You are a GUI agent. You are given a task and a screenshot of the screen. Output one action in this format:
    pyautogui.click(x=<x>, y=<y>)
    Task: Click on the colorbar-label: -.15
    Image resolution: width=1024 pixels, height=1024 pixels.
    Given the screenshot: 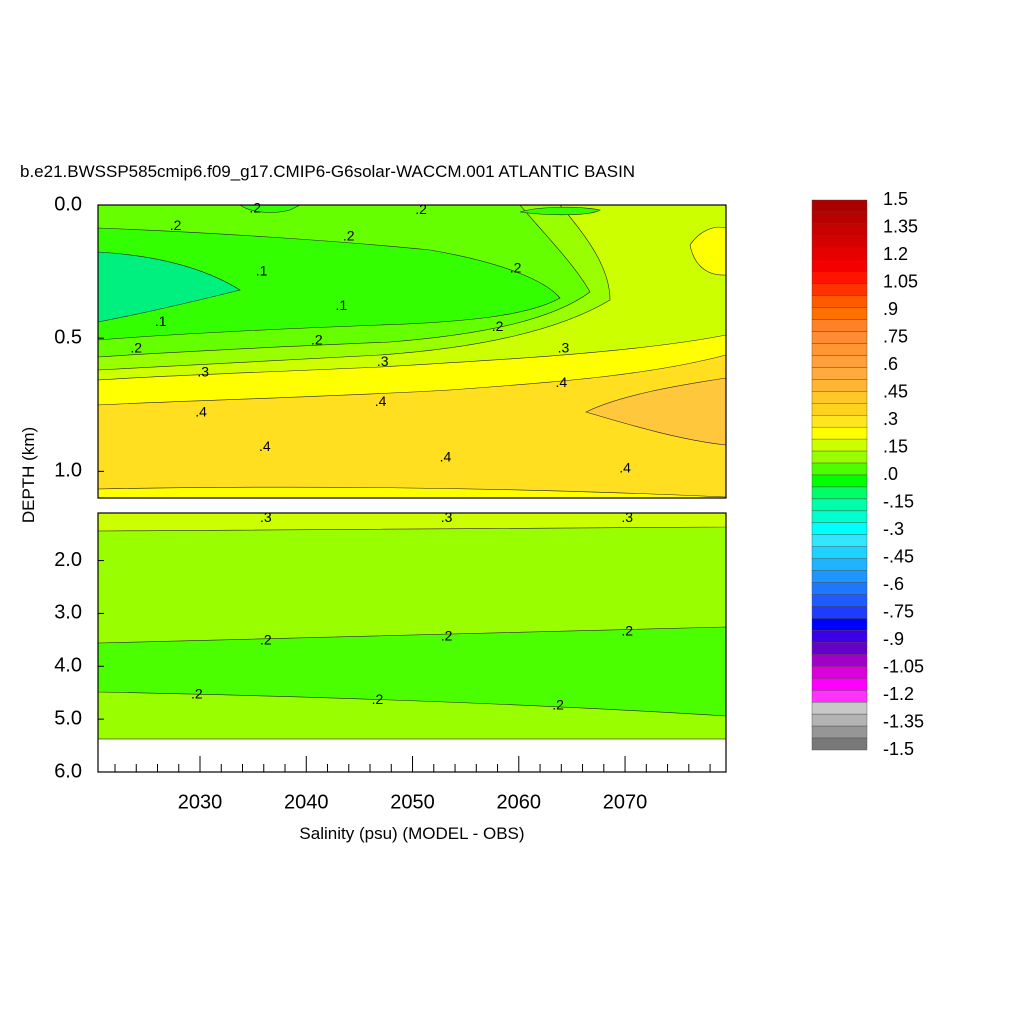 What is the action you would take?
    pyautogui.click(x=898, y=501)
    